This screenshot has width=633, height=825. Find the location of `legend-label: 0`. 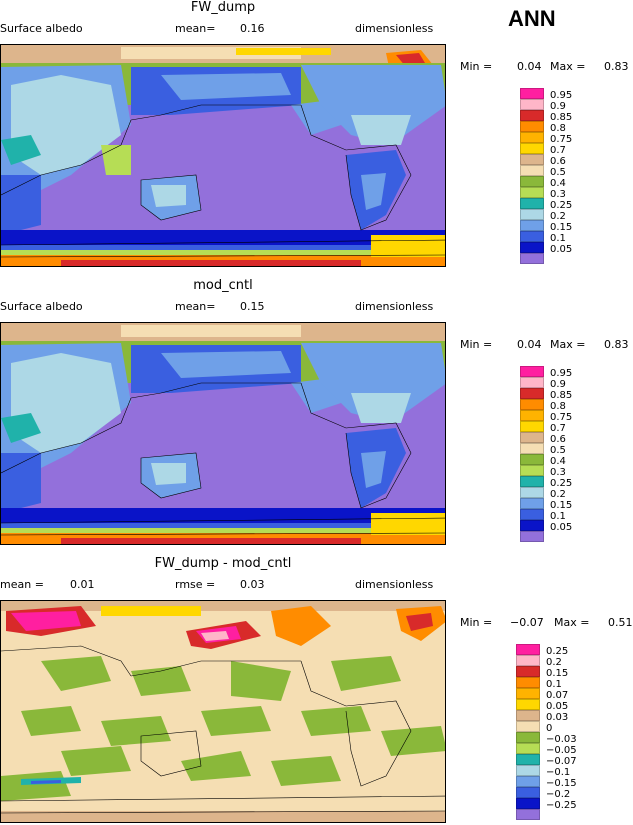

legend-label: 0 is located at coordinates (549, 728).